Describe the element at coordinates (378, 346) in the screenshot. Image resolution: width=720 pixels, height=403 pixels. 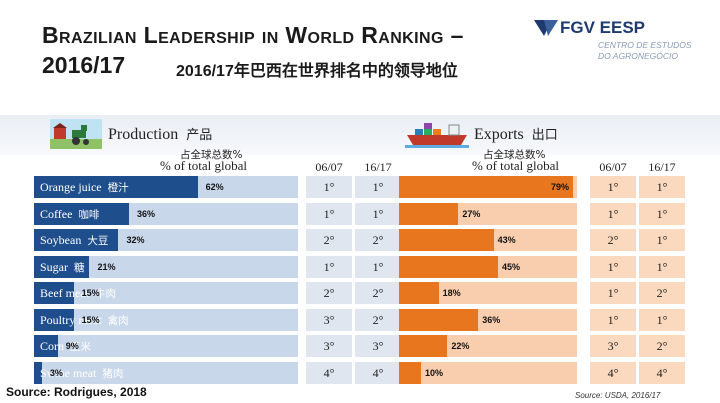
I see `production-rank-1617: 3°` at that location.